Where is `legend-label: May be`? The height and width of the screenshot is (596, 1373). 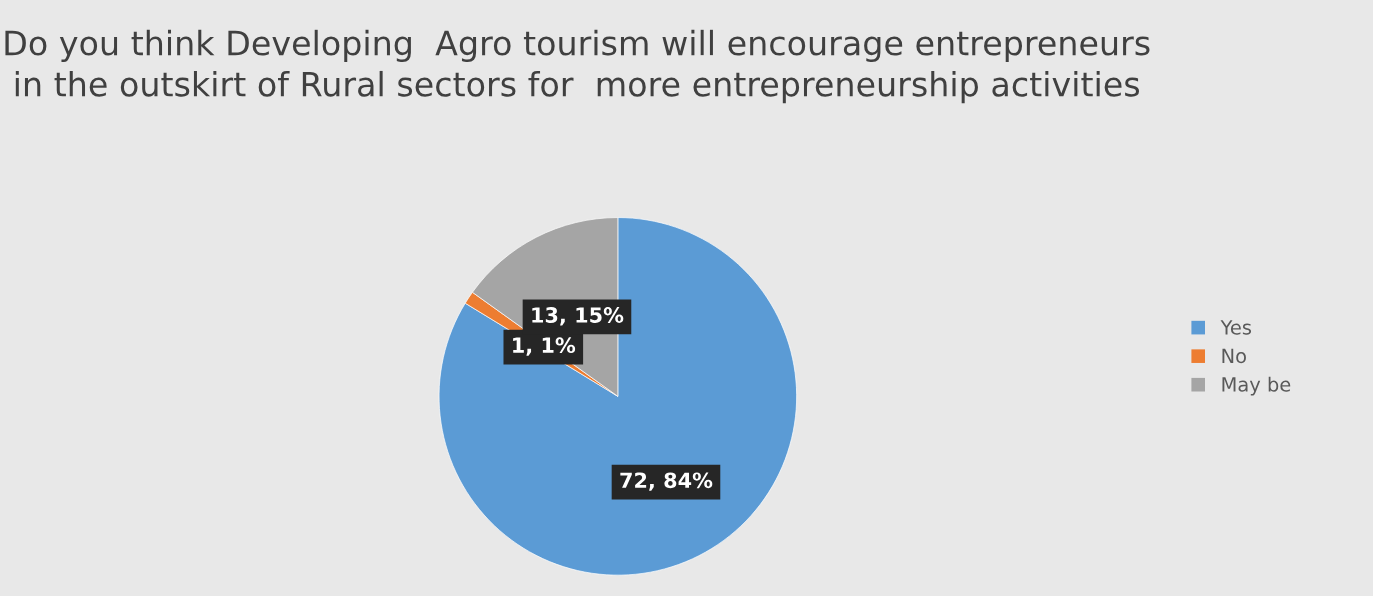 legend-label: May be is located at coordinates (1256, 386).